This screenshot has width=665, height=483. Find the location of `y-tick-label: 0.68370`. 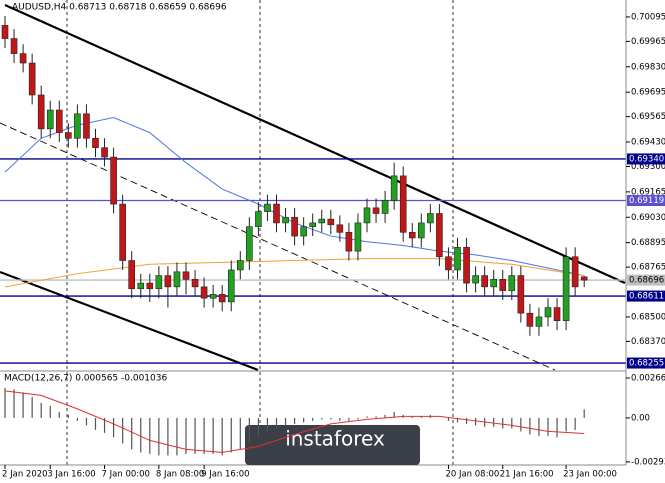

y-tick-label: 0.68370 is located at coordinates (648, 342).